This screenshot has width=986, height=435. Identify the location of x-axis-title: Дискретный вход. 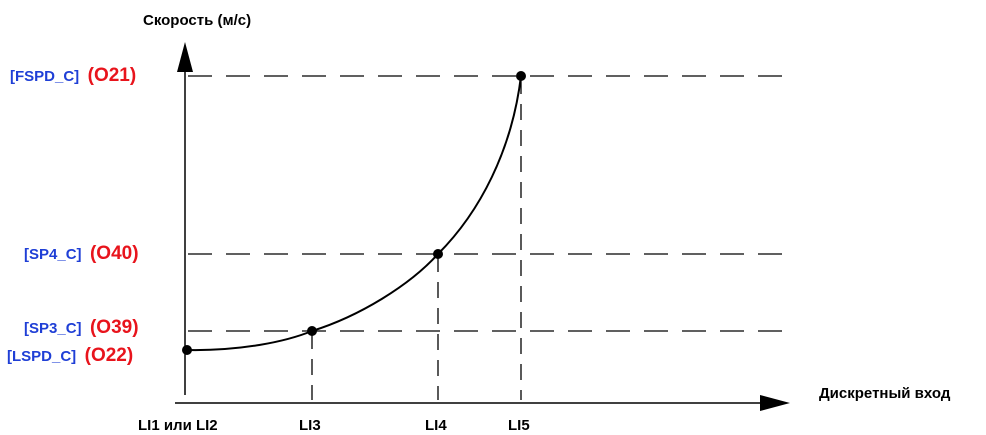
(885, 393).